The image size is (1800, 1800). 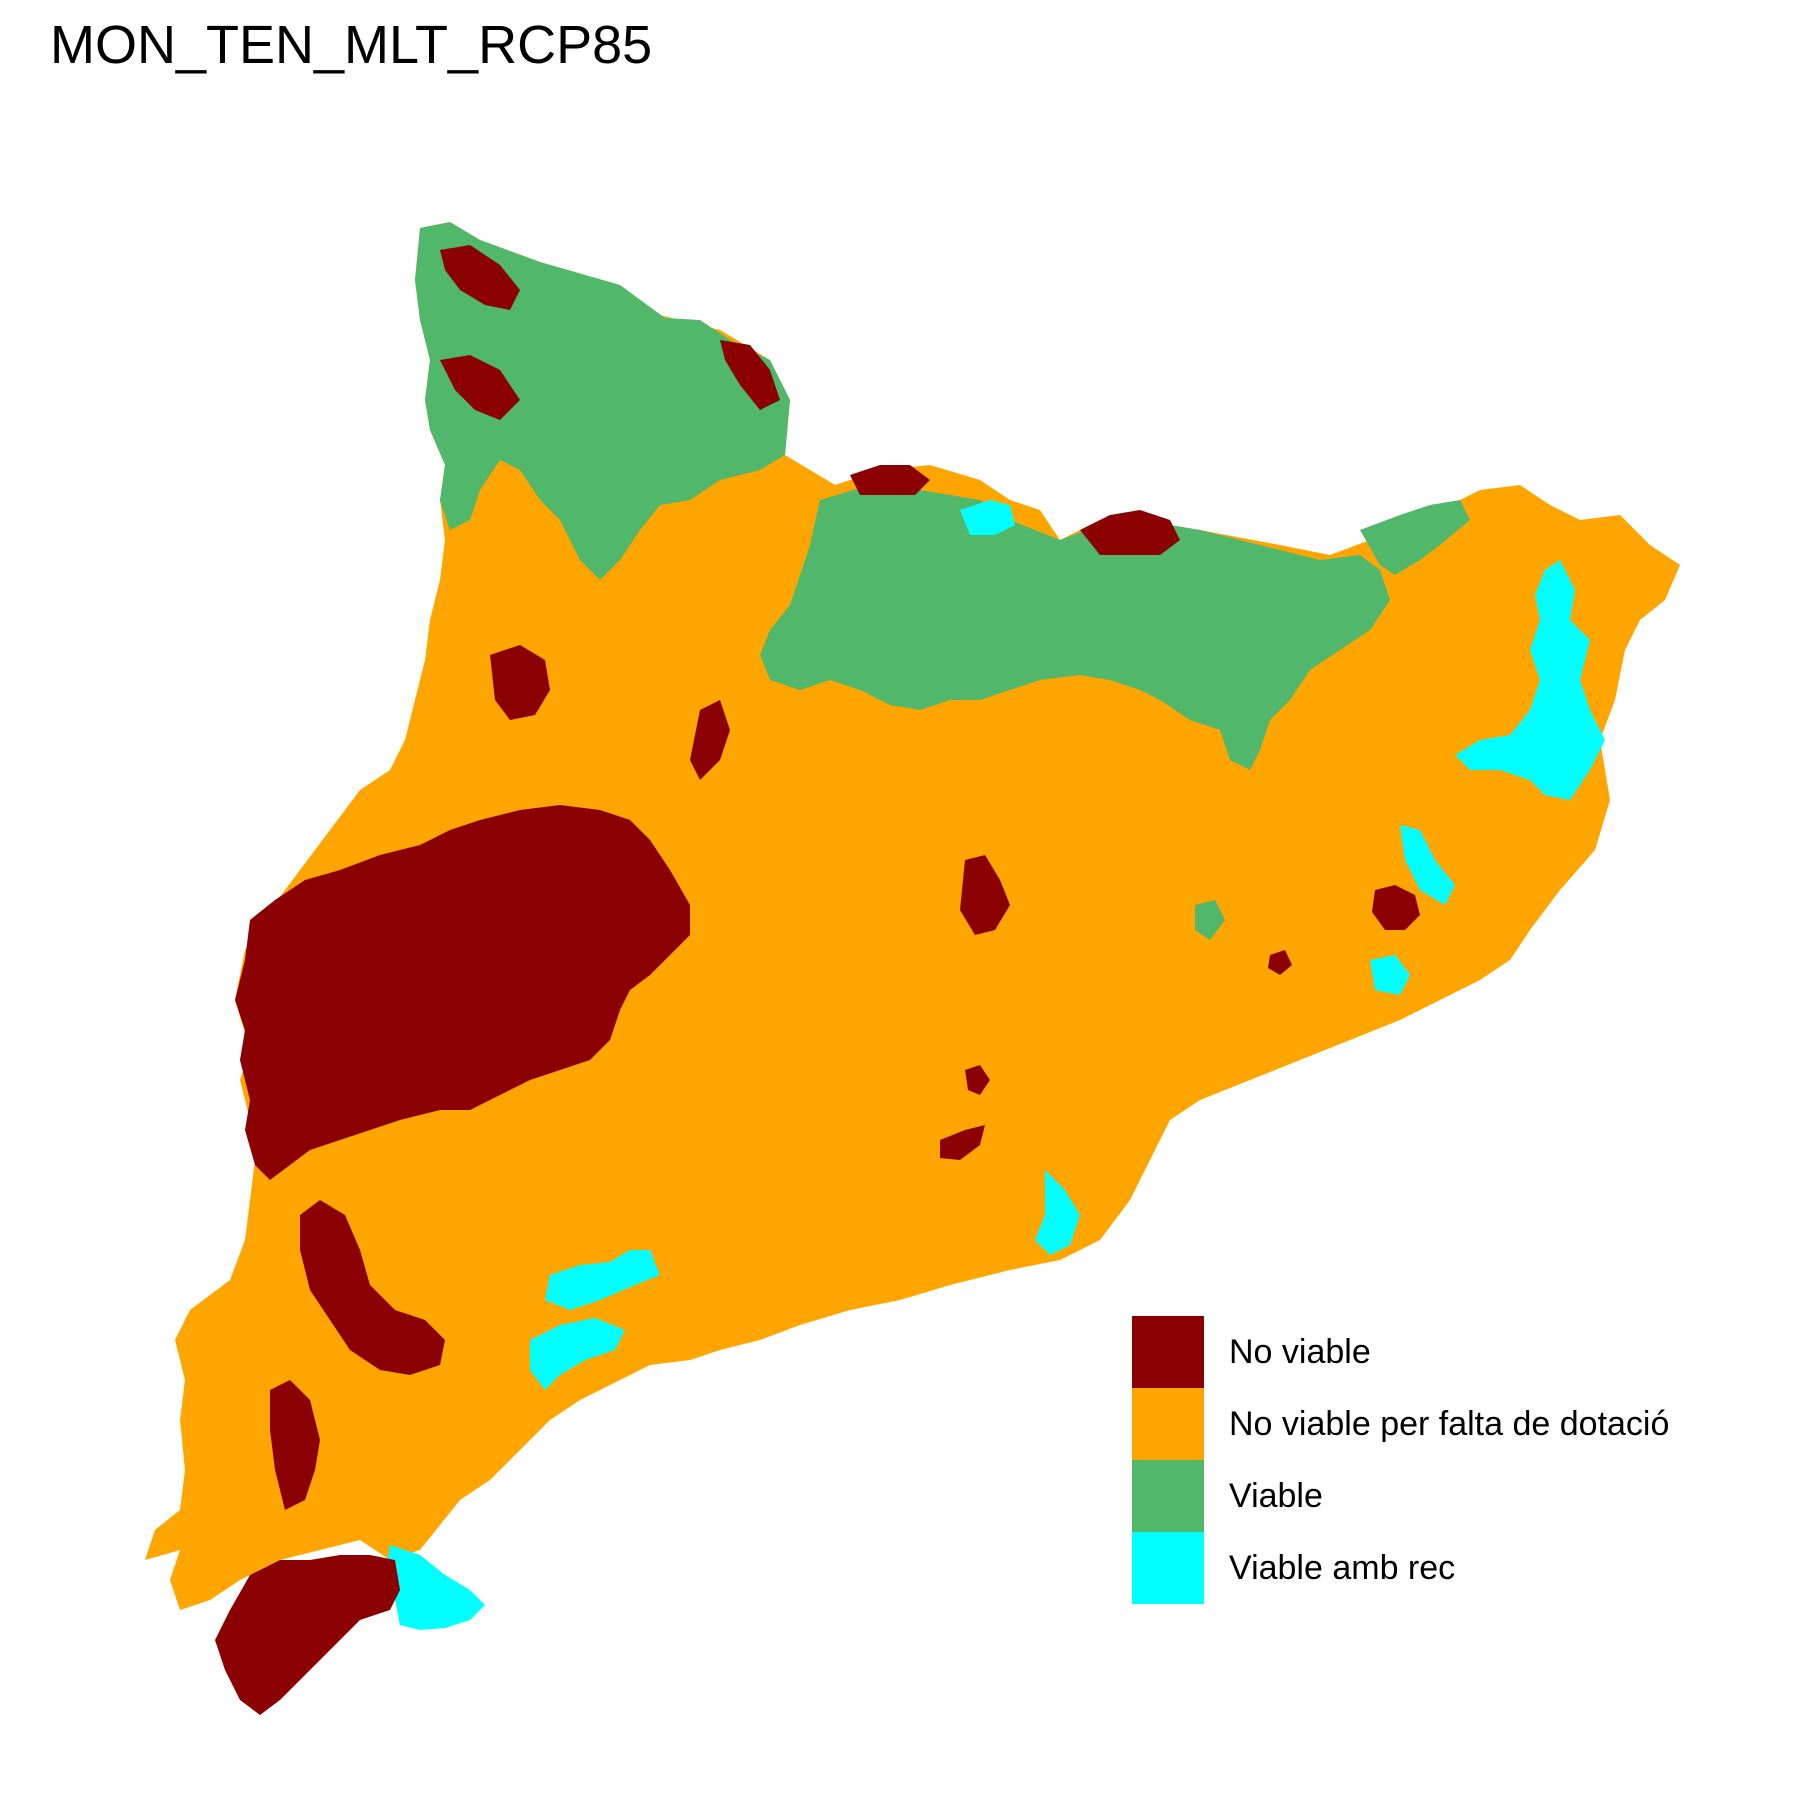 What do you see at coordinates (985, 895) in the screenshot?
I see `region-no-viable-bages` at bounding box center [985, 895].